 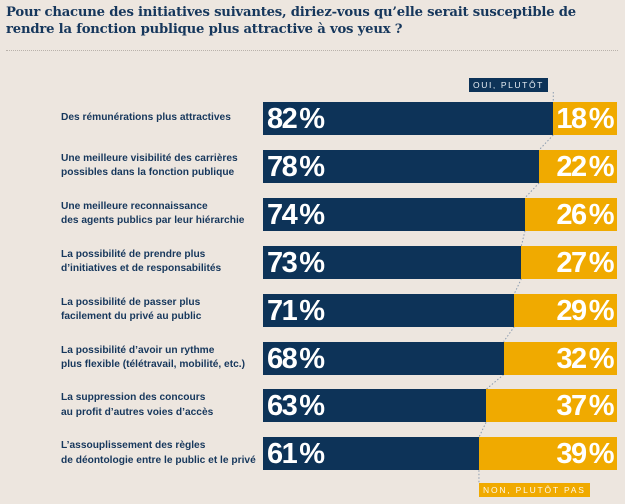 I want to click on value-label-non: 27%, so click(x=585, y=262).